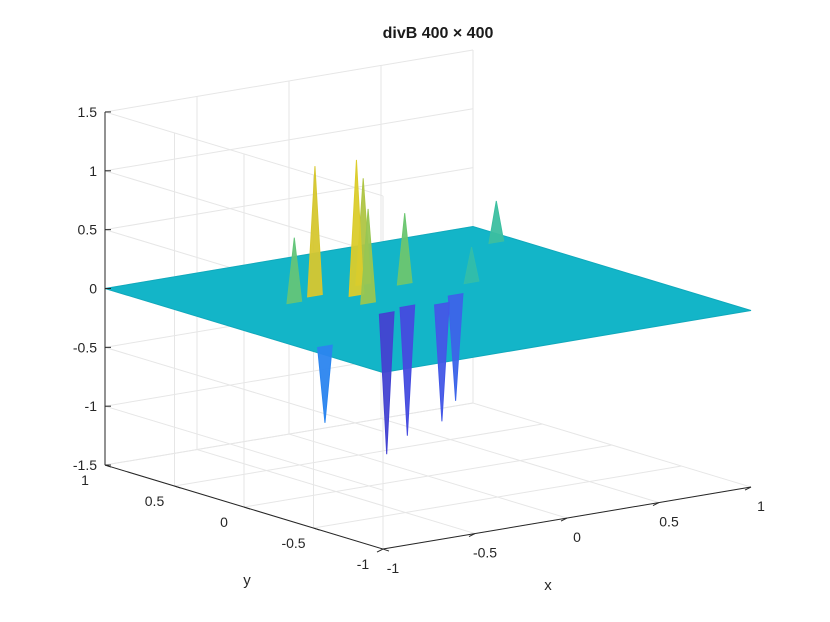 The width and height of the screenshot is (830, 622). I want to click on x-tick-label: -0.5, so click(485, 553).